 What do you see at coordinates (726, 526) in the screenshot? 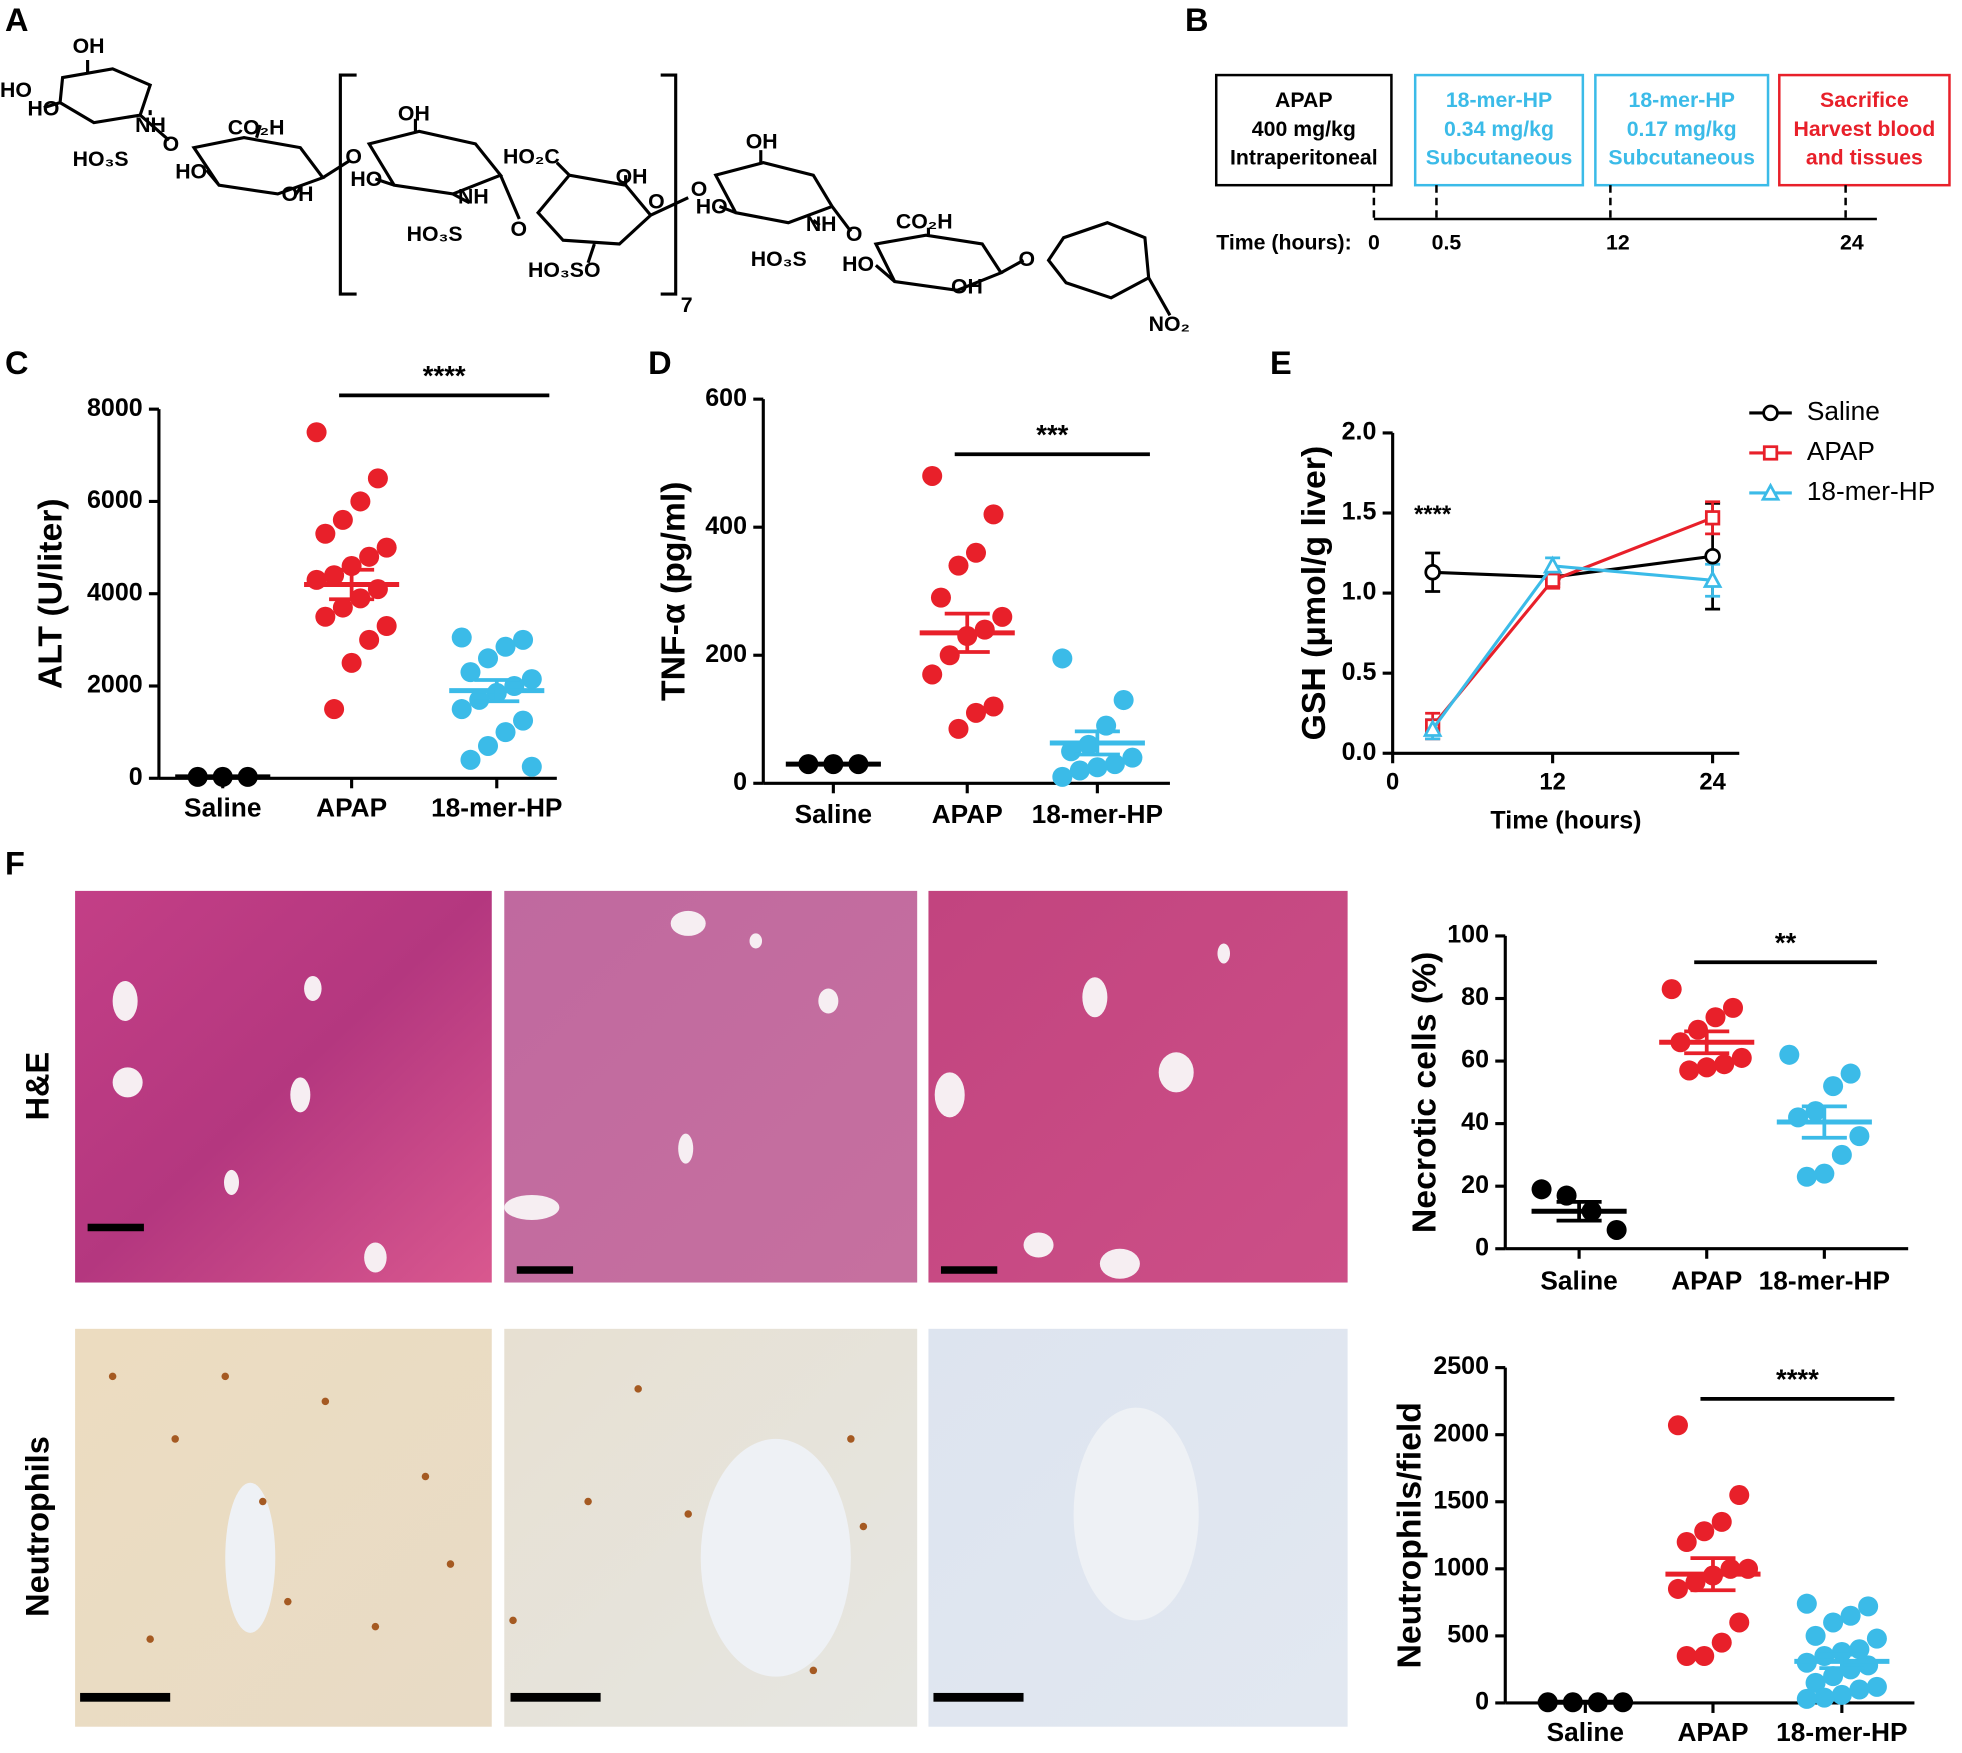
I see `y-tick-label: 400` at bounding box center [726, 526].